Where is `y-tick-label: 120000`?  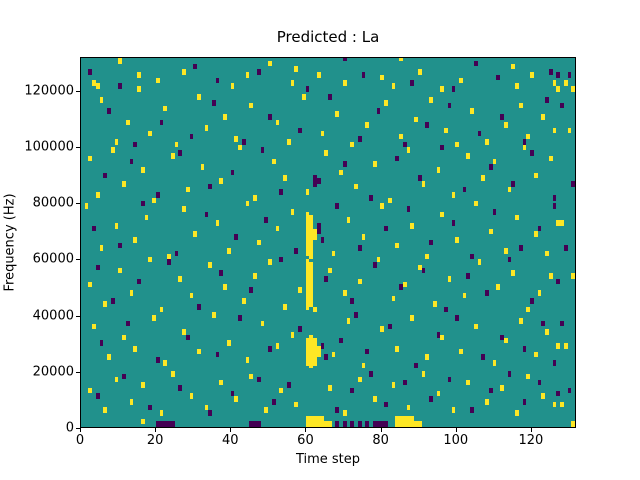 y-tick-label: 120000 is located at coordinates (49, 91).